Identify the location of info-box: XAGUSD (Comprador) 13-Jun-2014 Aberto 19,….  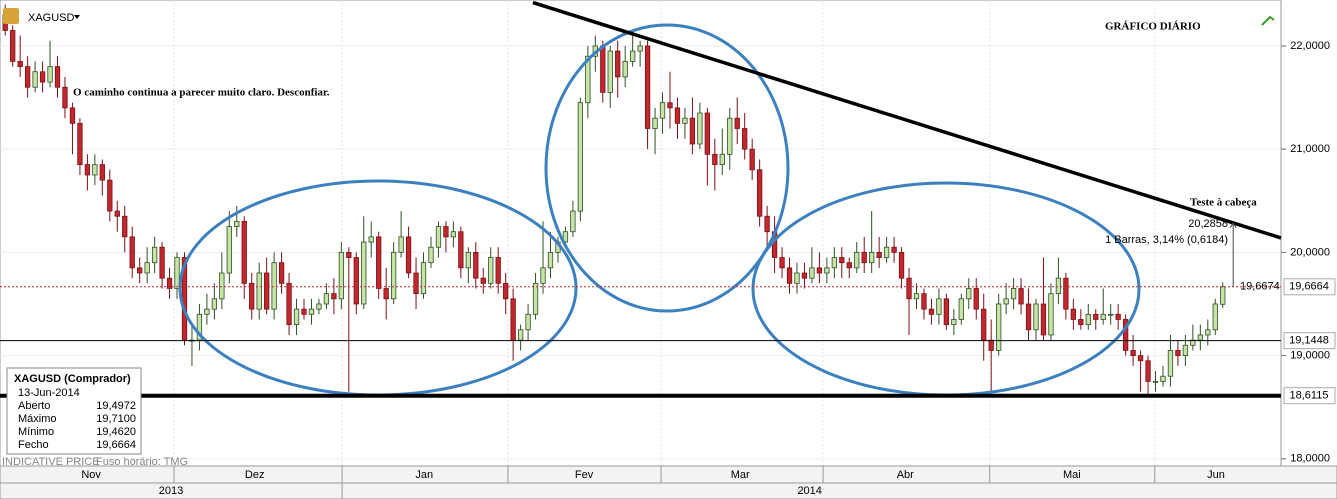
(74, 411).